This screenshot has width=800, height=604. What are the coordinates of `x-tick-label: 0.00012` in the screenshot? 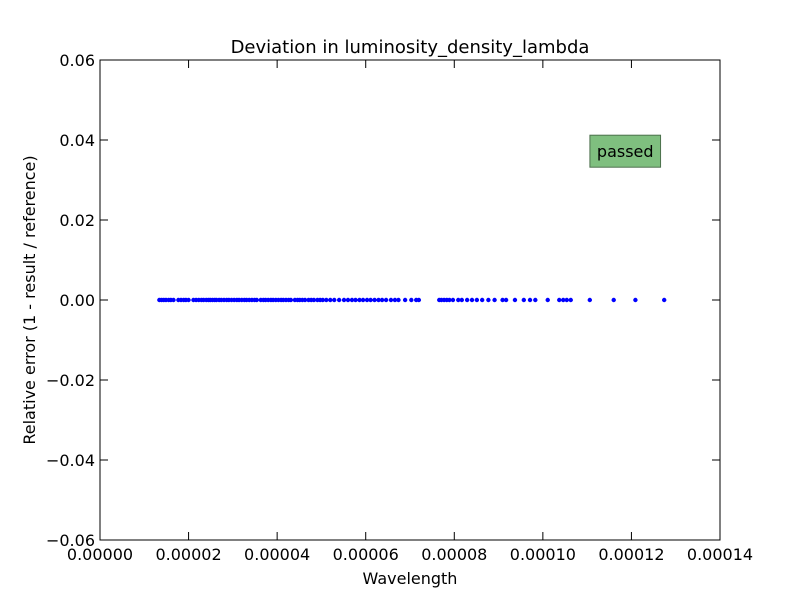 It's located at (631, 554).